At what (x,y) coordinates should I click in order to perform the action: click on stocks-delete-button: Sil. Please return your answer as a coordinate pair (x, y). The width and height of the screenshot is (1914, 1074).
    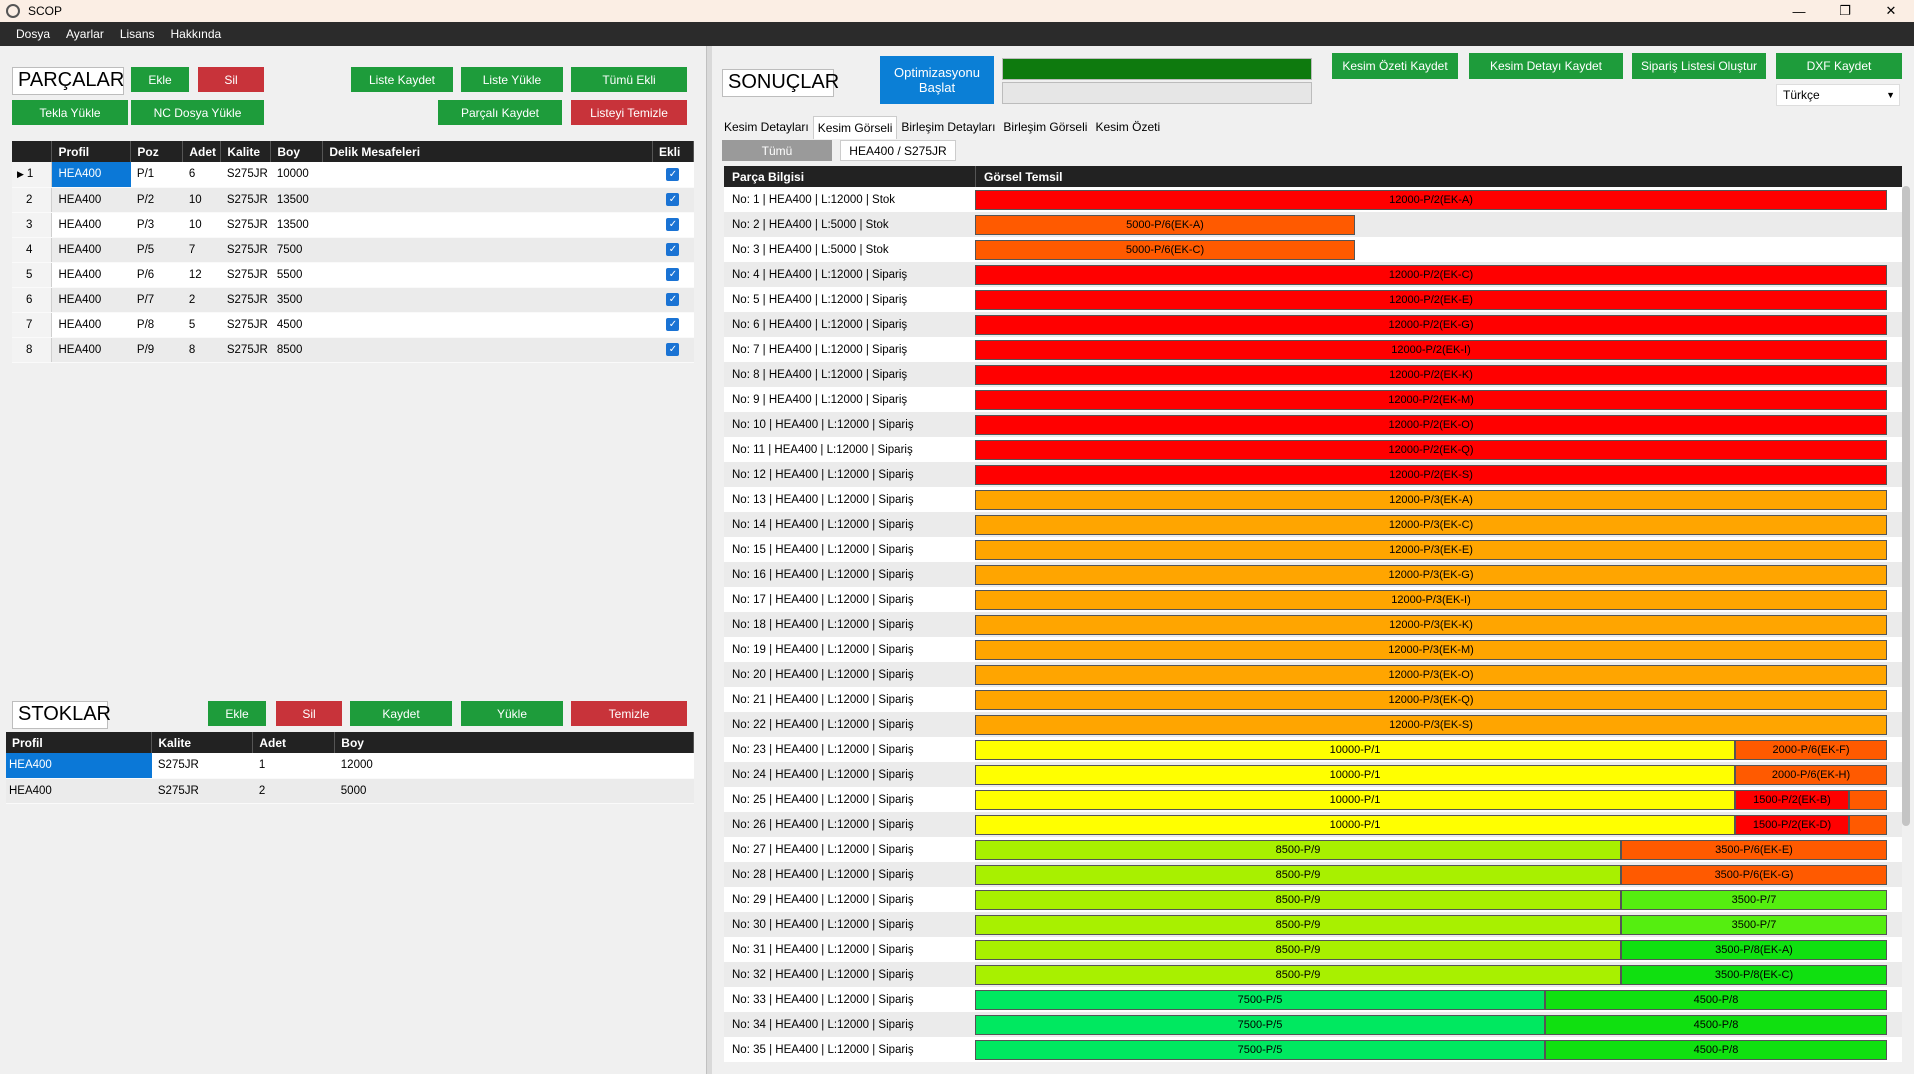
    Looking at the image, I should click on (309, 713).